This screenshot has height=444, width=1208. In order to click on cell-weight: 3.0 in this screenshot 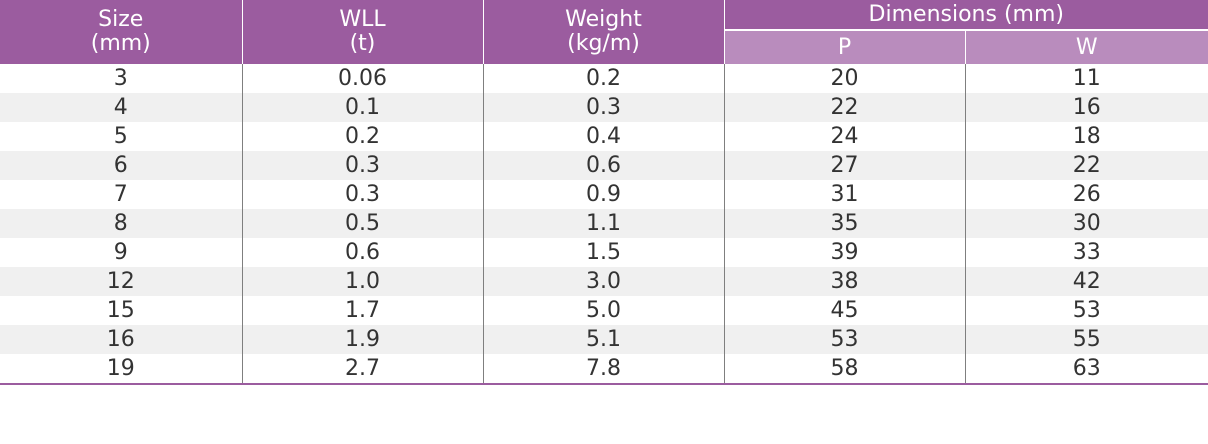, I will do `click(604, 281)`.